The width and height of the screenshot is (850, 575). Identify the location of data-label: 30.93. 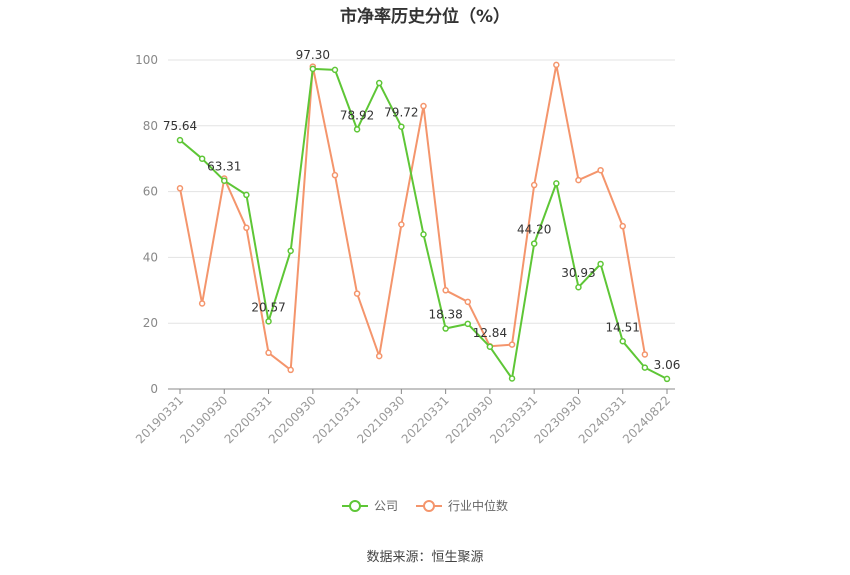
(578, 273).